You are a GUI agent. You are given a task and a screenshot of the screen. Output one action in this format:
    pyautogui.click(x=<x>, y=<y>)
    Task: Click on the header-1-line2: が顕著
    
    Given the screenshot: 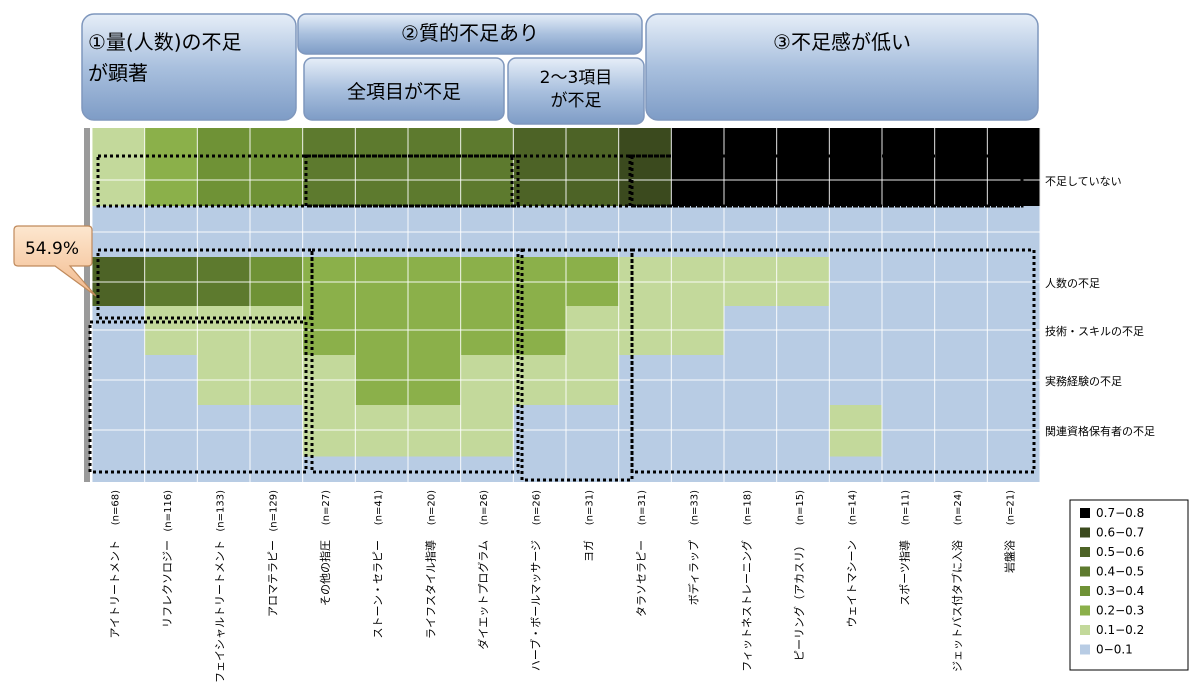 What is the action you would take?
    pyautogui.click(x=118, y=73)
    